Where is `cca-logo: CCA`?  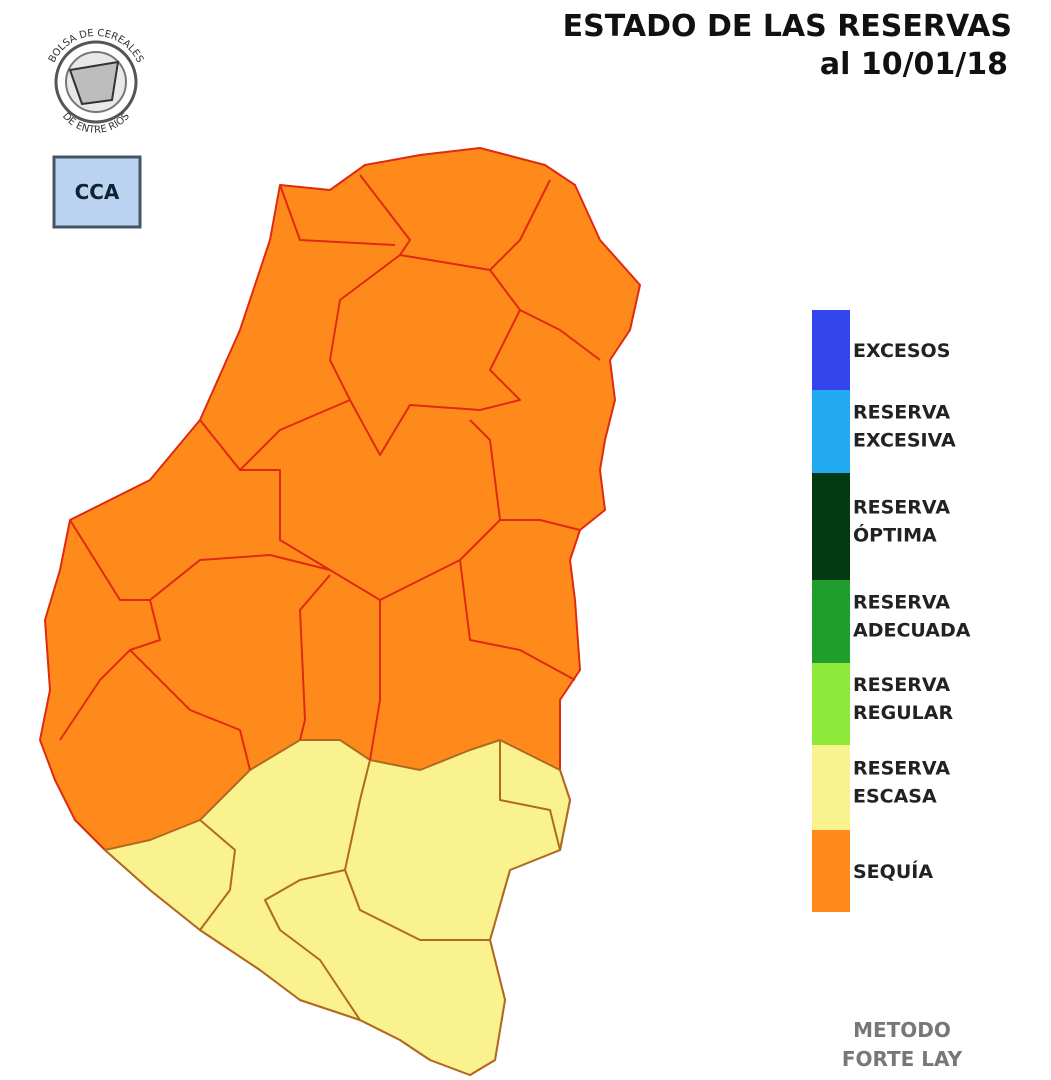 cca-logo: CCA is located at coordinates (97, 192).